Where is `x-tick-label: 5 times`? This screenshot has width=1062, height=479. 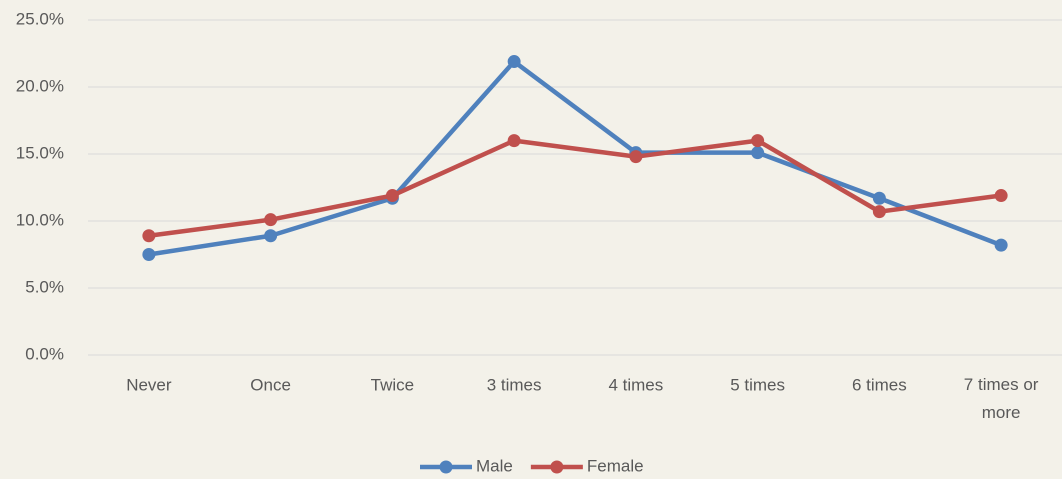
x-tick-label: 5 times is located at coordinates (757, 384).